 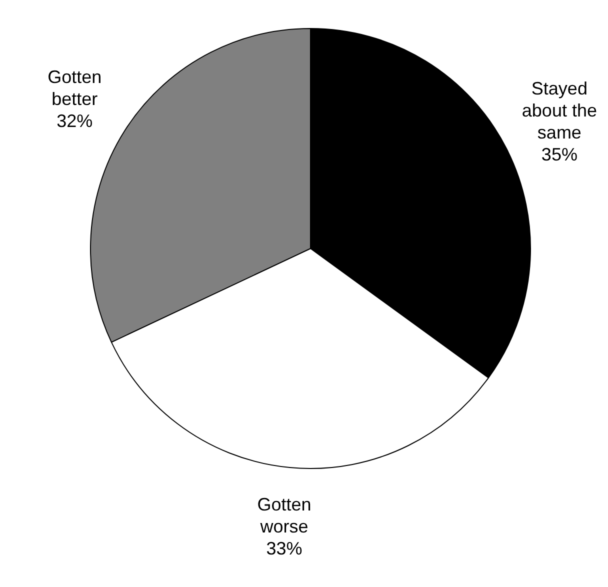 I want to click on data-label: 35%, so click(x=559, y=154).